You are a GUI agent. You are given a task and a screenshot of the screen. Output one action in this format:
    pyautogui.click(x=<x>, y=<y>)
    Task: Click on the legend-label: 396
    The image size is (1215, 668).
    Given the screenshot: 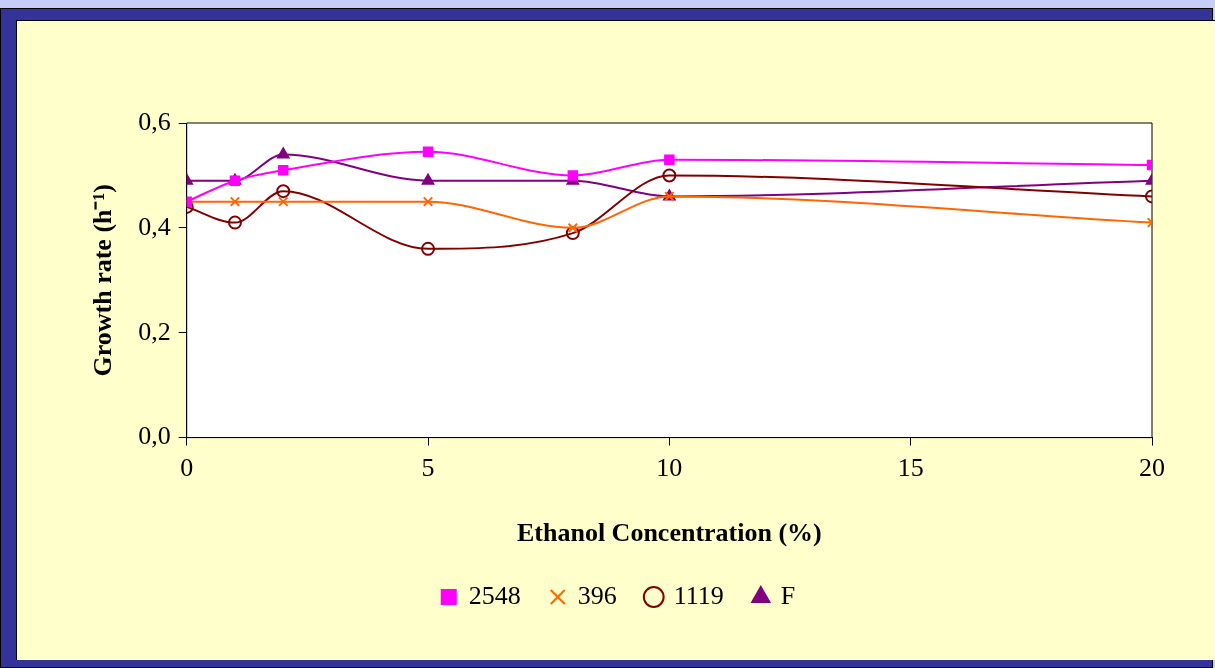 What is the action you would take?
    pyautogui.click(x=597, y=595)
    